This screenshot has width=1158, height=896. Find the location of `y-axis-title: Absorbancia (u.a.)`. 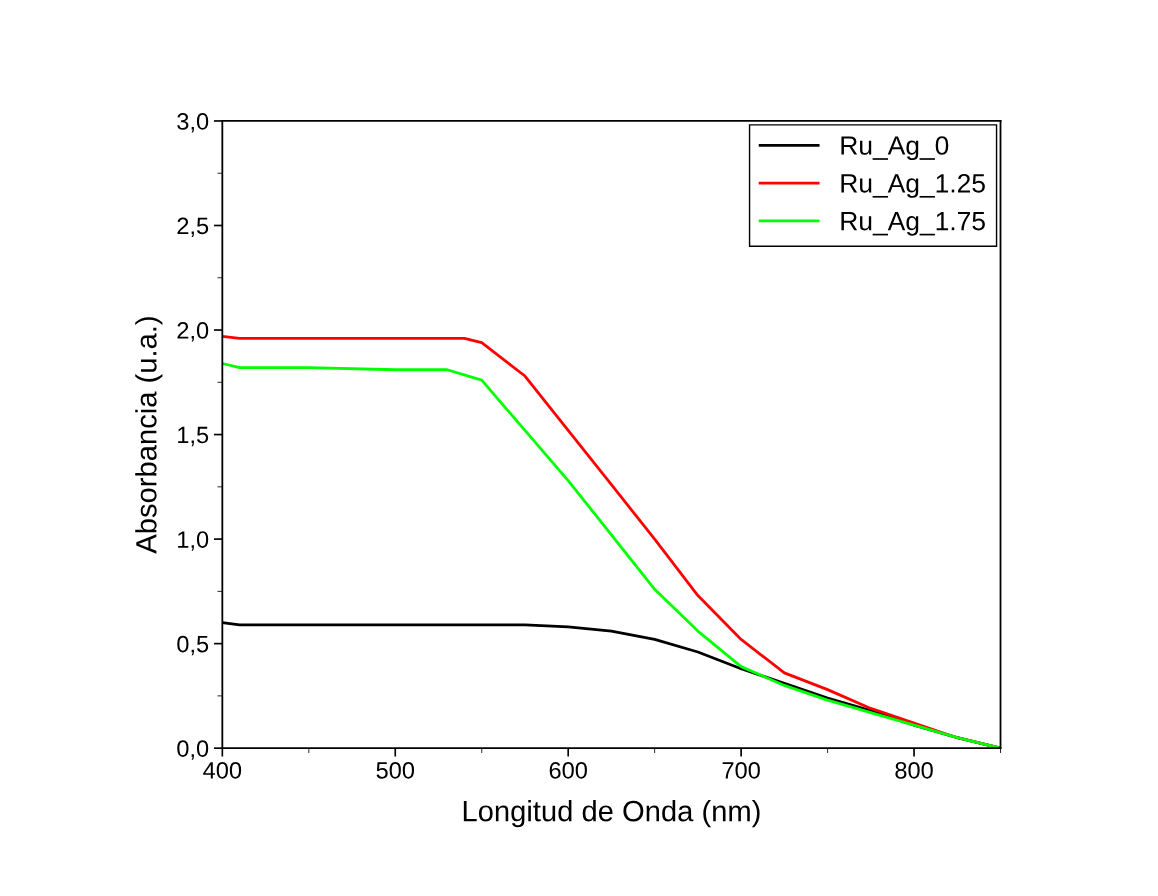

y-axis-title: Absorbancia (u.a.) is located at coordinates (149, 435).